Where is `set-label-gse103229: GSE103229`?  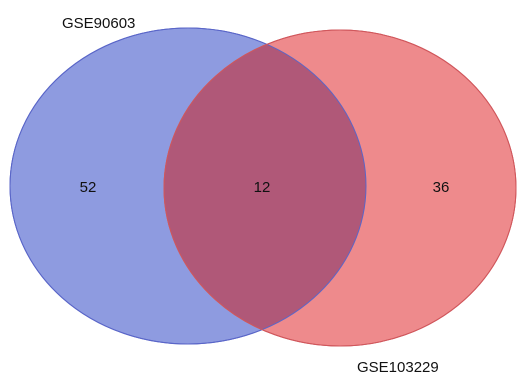
set-label-gse103229: GSE103229 is located at coordinates (398, 367).